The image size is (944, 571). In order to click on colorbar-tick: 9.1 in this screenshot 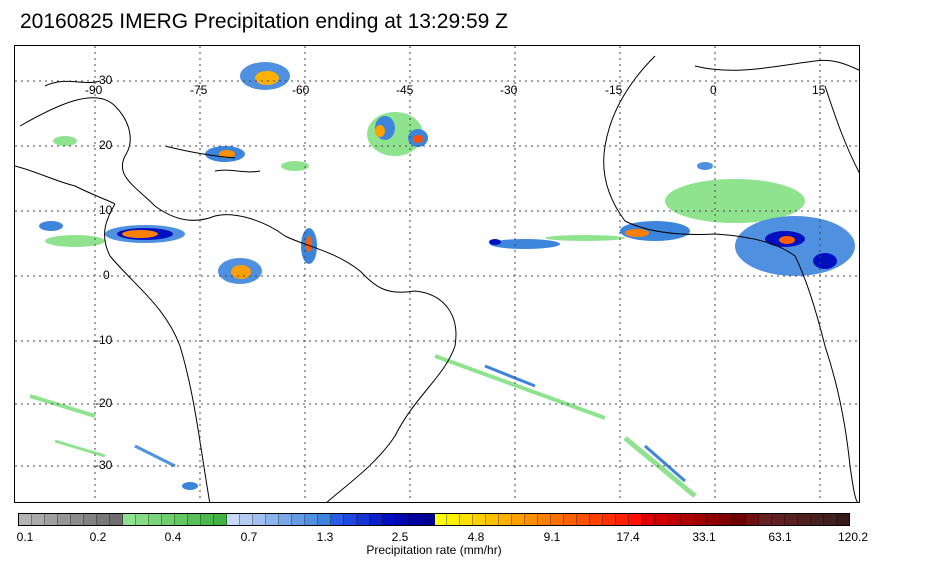, I will do `click(552, 537)`.